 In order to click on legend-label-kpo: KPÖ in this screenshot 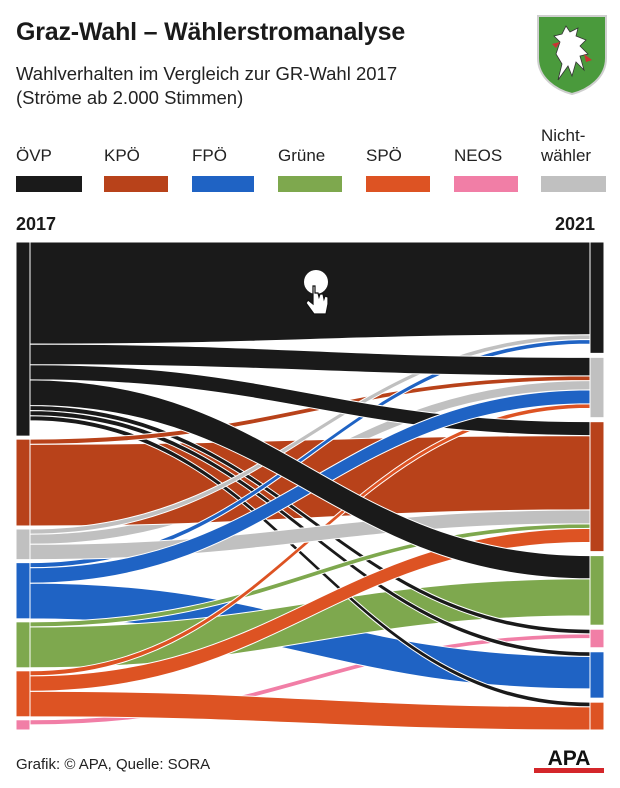, I will do `click(122, 155)`.